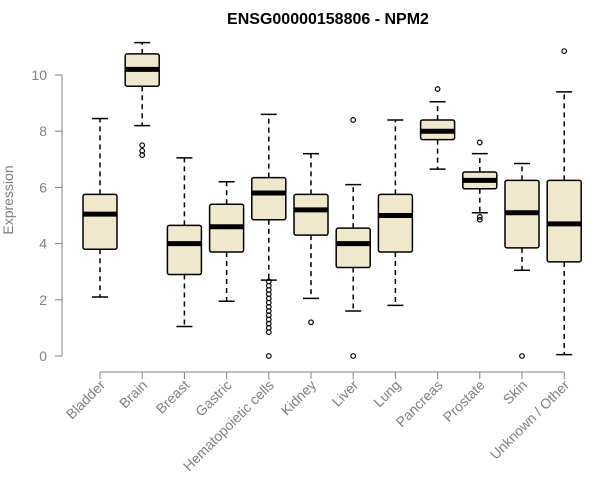  Describe the element at coordinates (345, 393) in the screenshot. I see `x-tick-label: Liver` at that location.